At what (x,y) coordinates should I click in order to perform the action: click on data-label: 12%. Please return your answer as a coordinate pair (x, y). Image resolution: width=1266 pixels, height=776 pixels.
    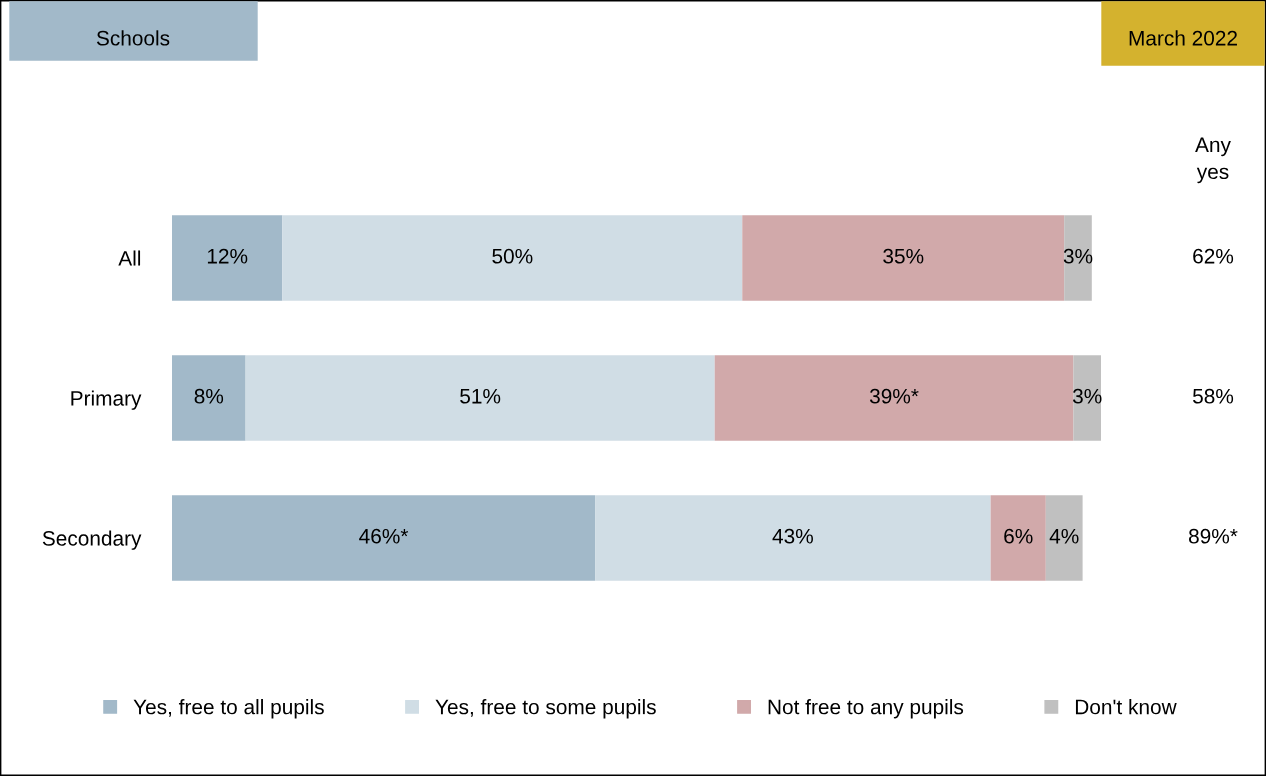
    Looking at the image, I should click on (227, 256).